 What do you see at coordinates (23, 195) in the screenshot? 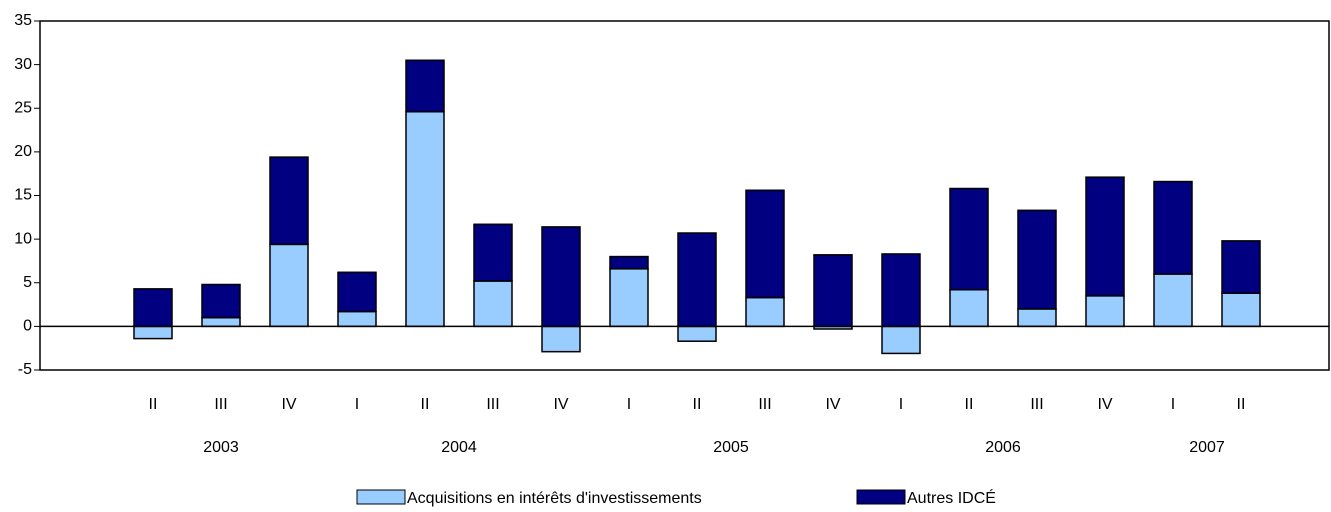
I see `y-tick-label: 15` at bounding box center [23, 195].